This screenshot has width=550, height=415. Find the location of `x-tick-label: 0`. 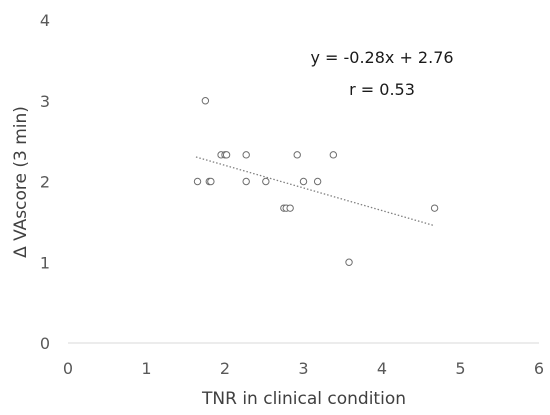

x-tick-label: 0 is located at coordinates (68, 368).